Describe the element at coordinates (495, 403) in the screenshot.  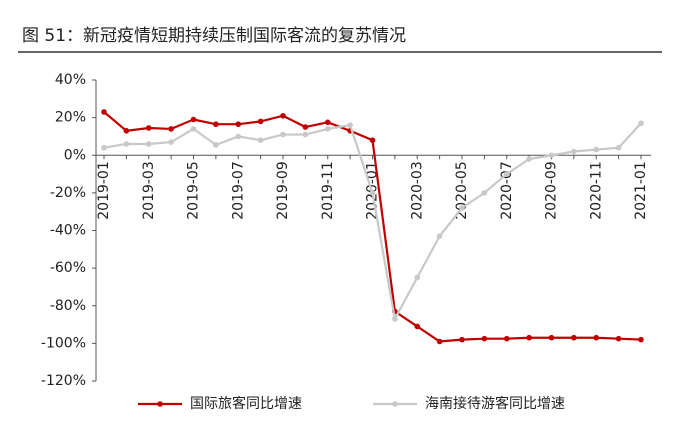
I see `legend-label: 海南接待游客同比增速` at that location.